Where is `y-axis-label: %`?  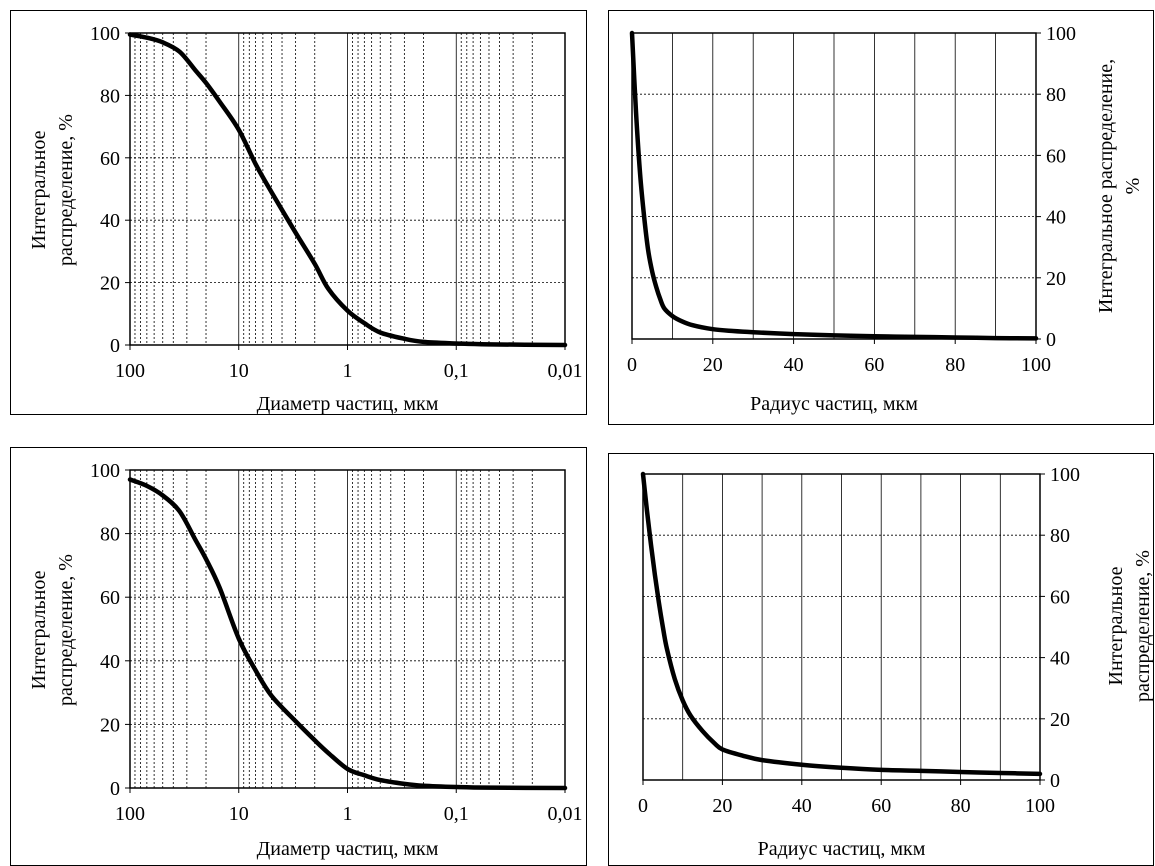
y-axis-label: % is located at coordinates (1133, 186).